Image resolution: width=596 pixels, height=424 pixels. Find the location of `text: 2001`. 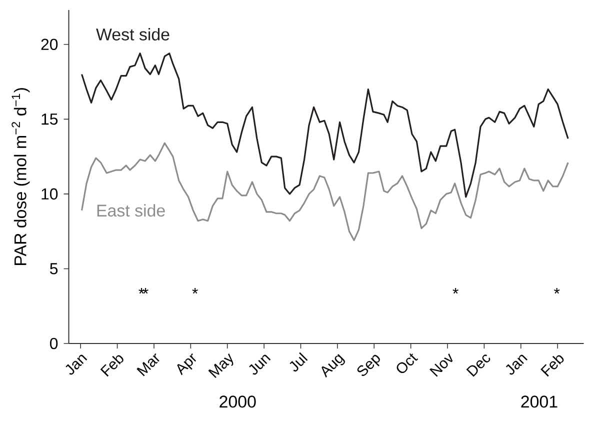

text: 2001 is located at coordinates (539, 402).